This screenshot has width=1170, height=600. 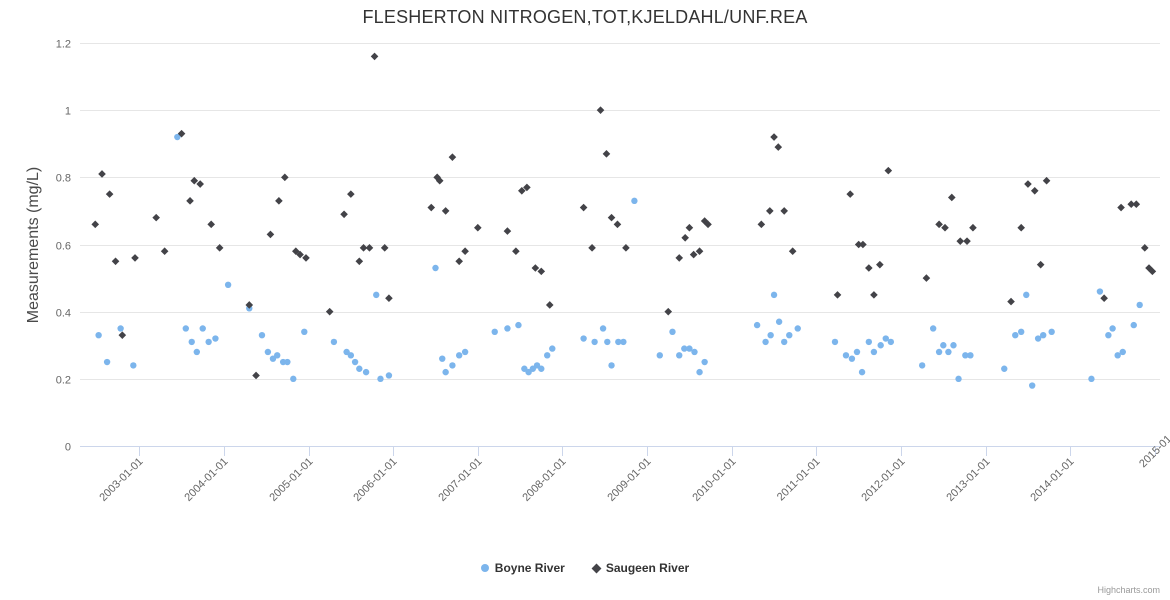 What do you see at coordinates (640, 568) in the screenshot?
I see `legend-item-saugeen-river: Saugeen River` at bounding box center [640, 568].